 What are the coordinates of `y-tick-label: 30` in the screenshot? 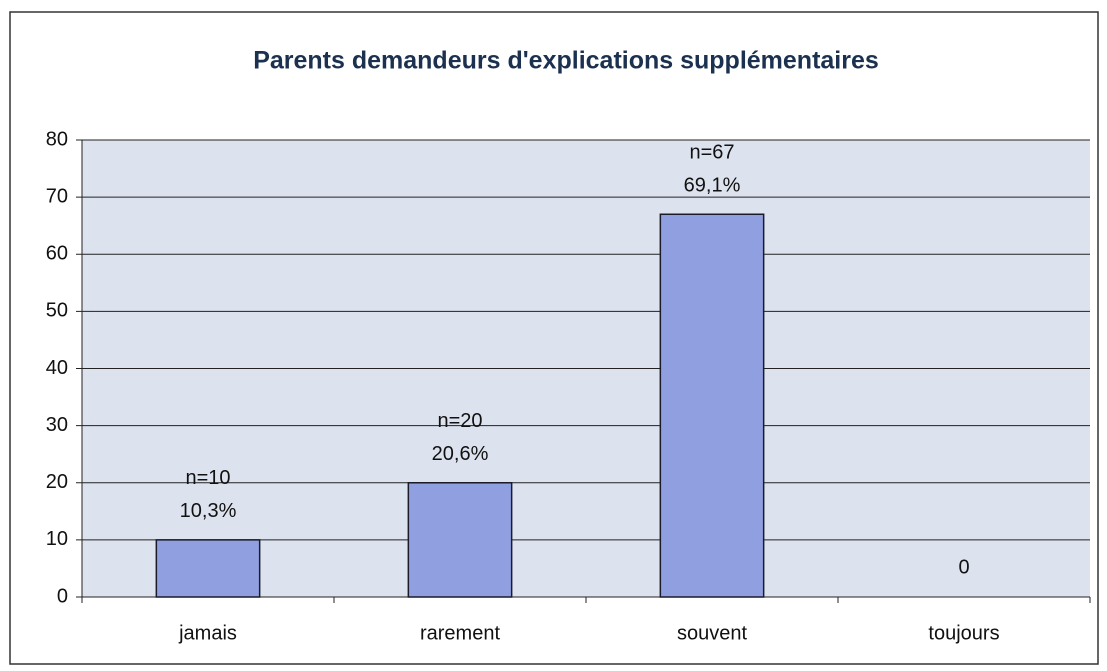 It's located at (57, 425).